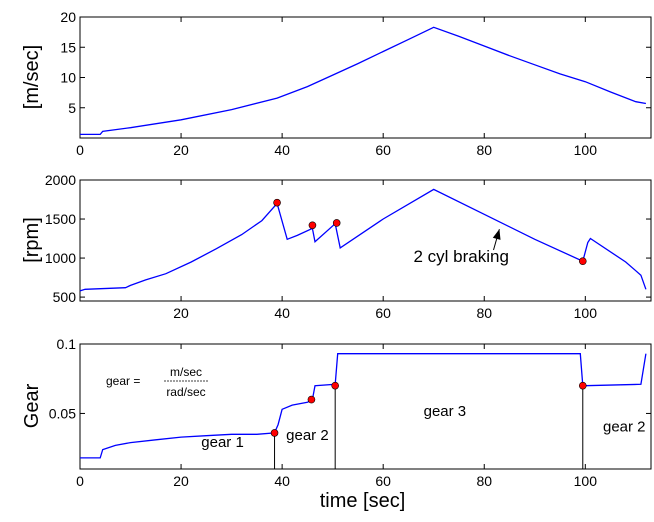  I want to click on y-tick-label: 20, so click(68, 17).